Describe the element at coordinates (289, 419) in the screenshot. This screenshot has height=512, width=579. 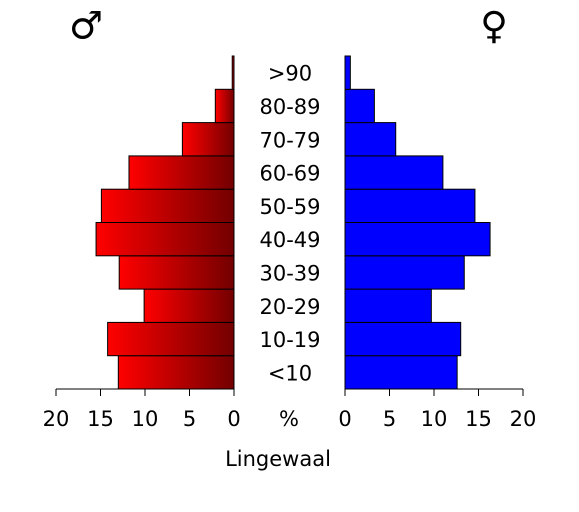
I see `center-unit-label: %` at that location.